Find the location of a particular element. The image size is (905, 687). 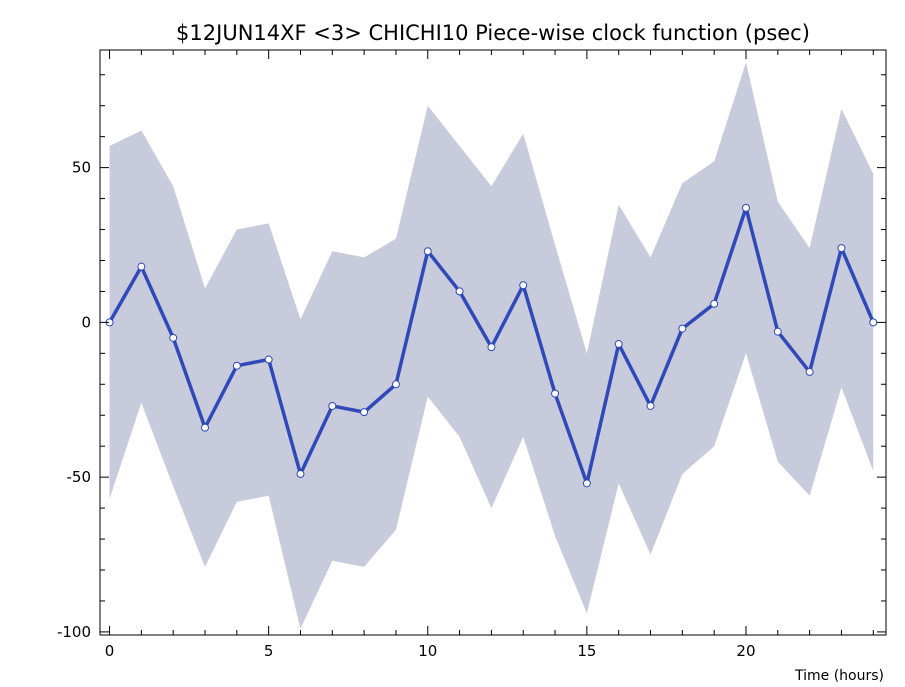

y-tick-label: -100 is located at coordinates (74, 632).